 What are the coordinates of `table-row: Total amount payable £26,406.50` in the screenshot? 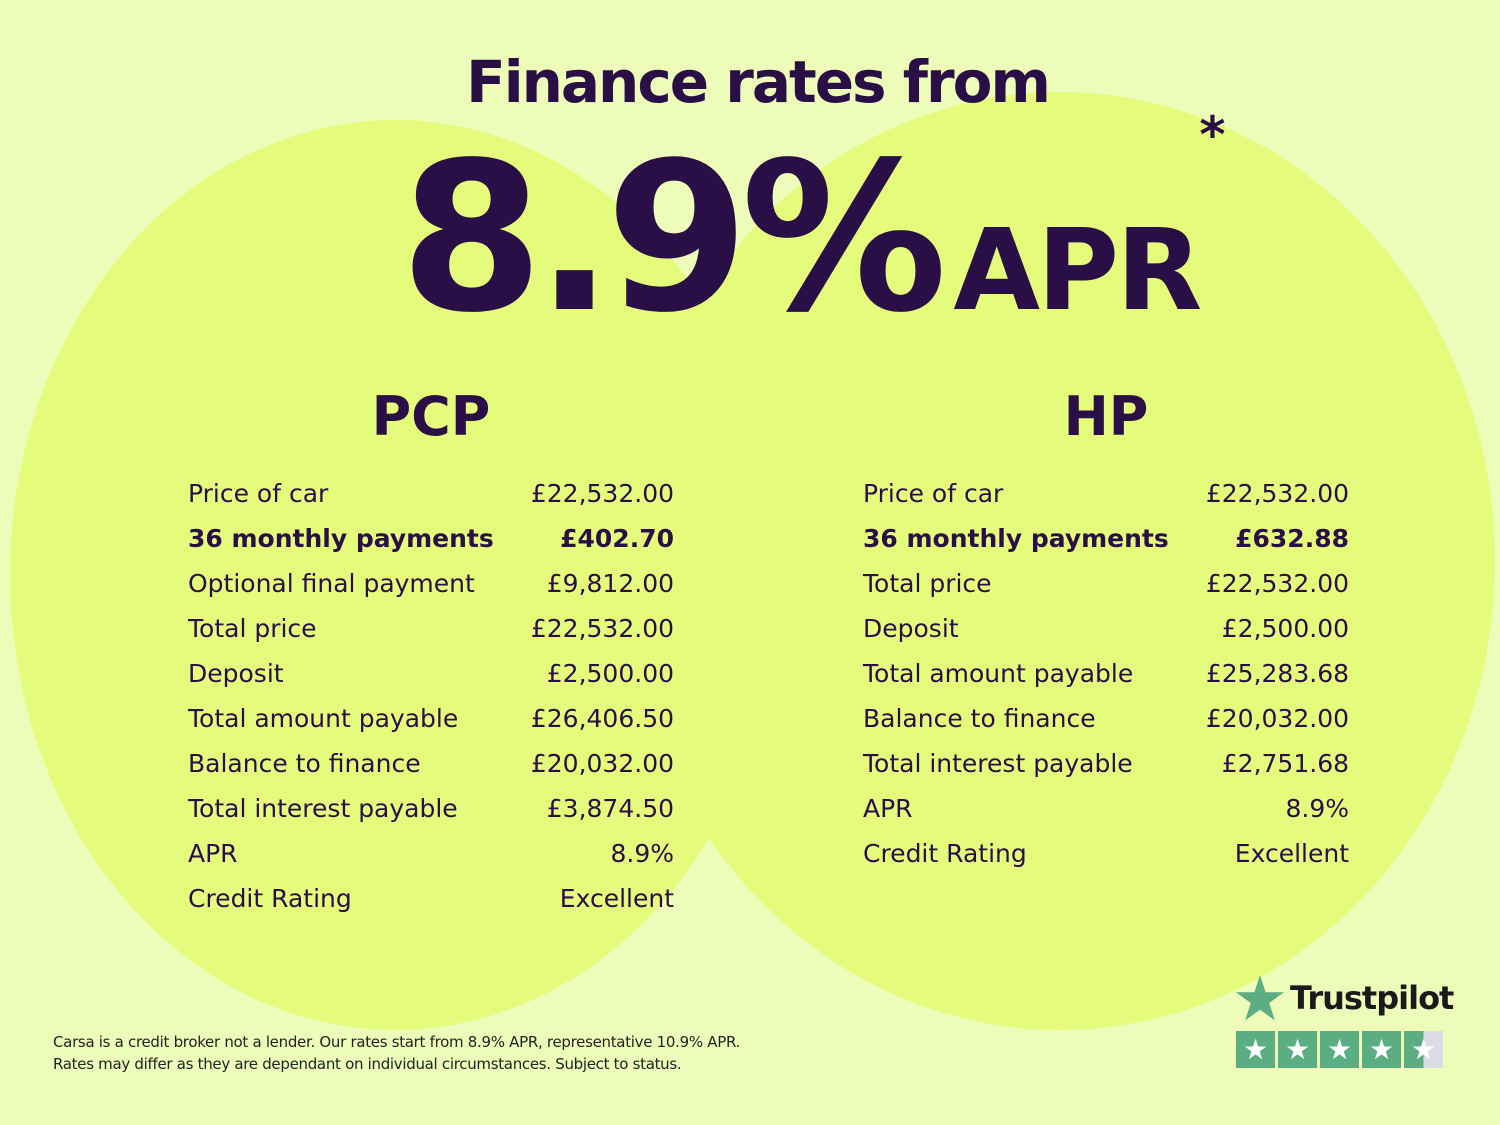 It's located at (431, 718).